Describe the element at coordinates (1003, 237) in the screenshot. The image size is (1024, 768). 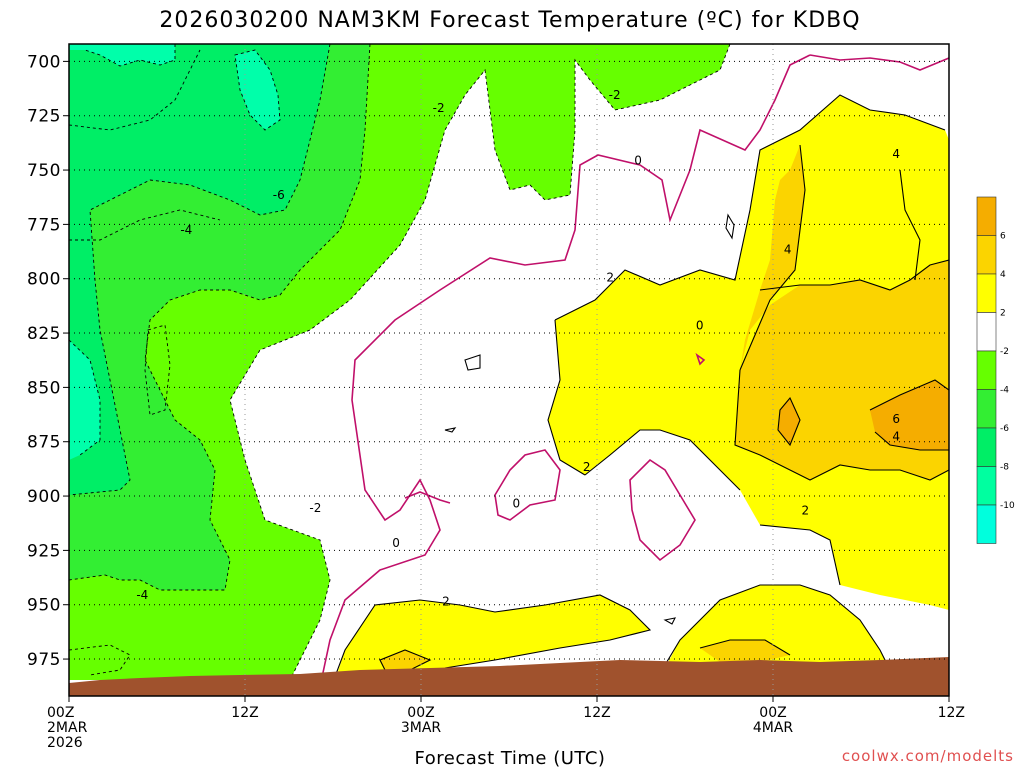
I see `colorbar-tick-label: 6` at that location.